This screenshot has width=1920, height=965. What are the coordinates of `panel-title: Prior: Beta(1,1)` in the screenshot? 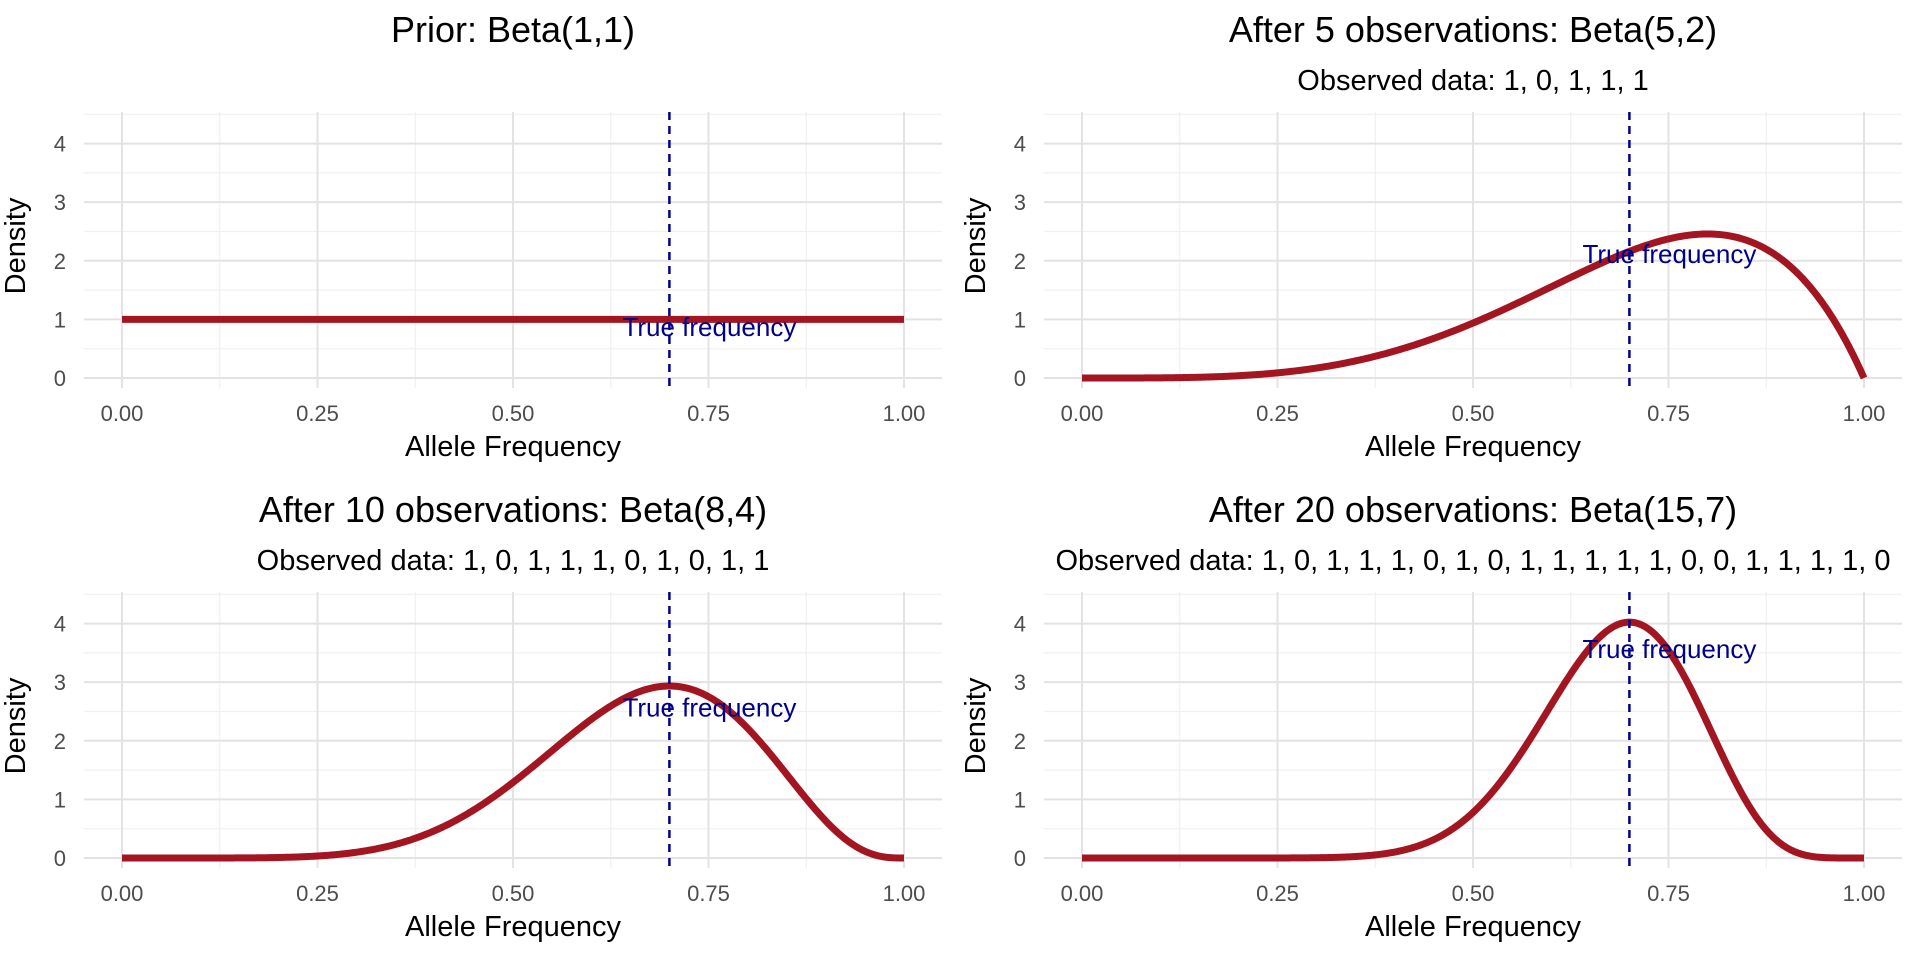 It's located at (513, 29).